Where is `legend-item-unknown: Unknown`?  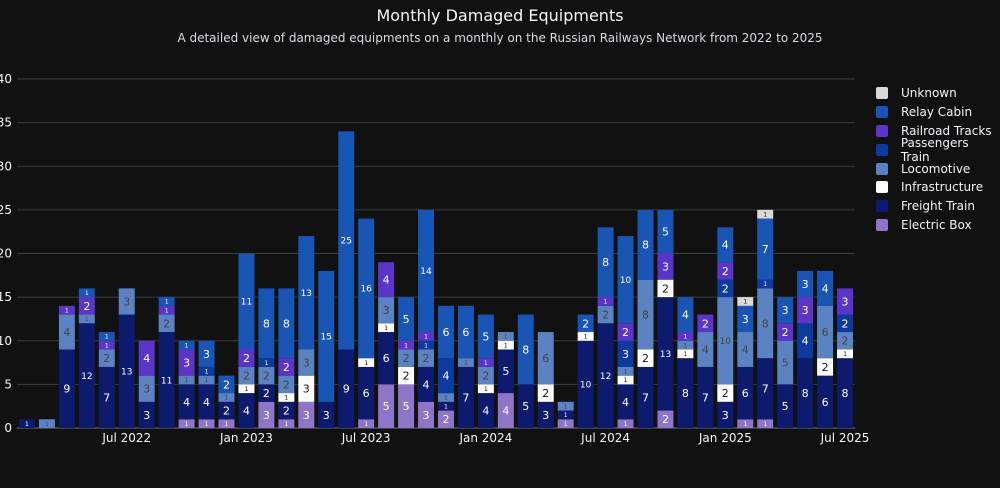
legend-item-unknown: Unknown is located at coordinates (938, 93).